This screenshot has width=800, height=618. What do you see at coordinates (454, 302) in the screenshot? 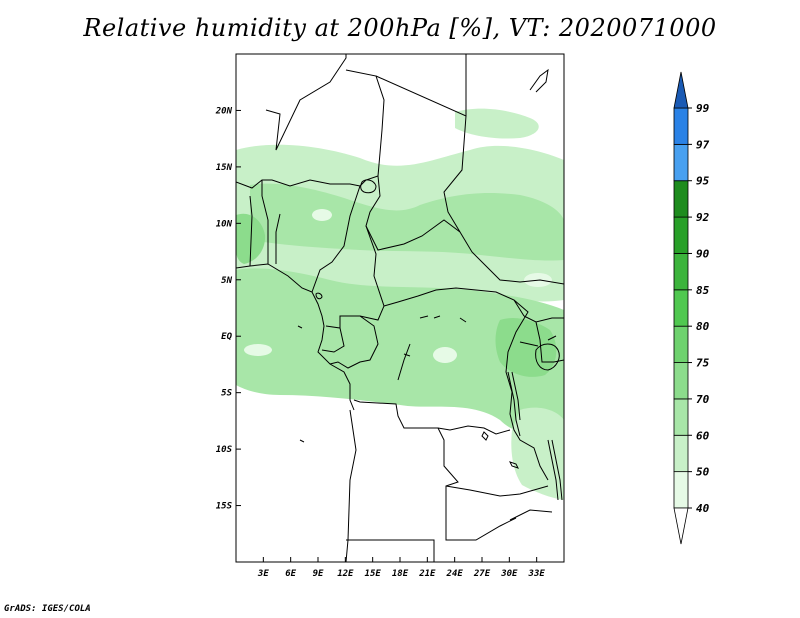
I see `car-drc-border` at bounding box center [454, 302].